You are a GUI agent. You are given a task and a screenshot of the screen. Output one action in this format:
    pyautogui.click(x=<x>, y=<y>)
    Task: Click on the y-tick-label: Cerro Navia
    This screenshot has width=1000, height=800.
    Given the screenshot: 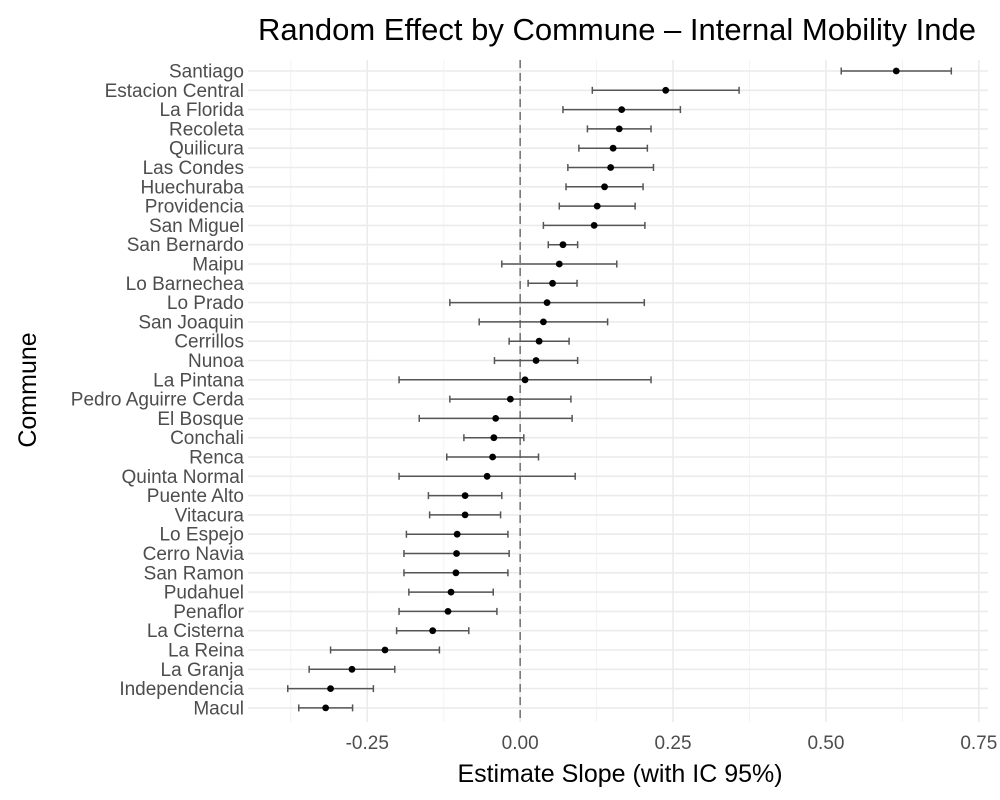 What is the action you would take?
    pyautogui.click(x=194, y=554)
    